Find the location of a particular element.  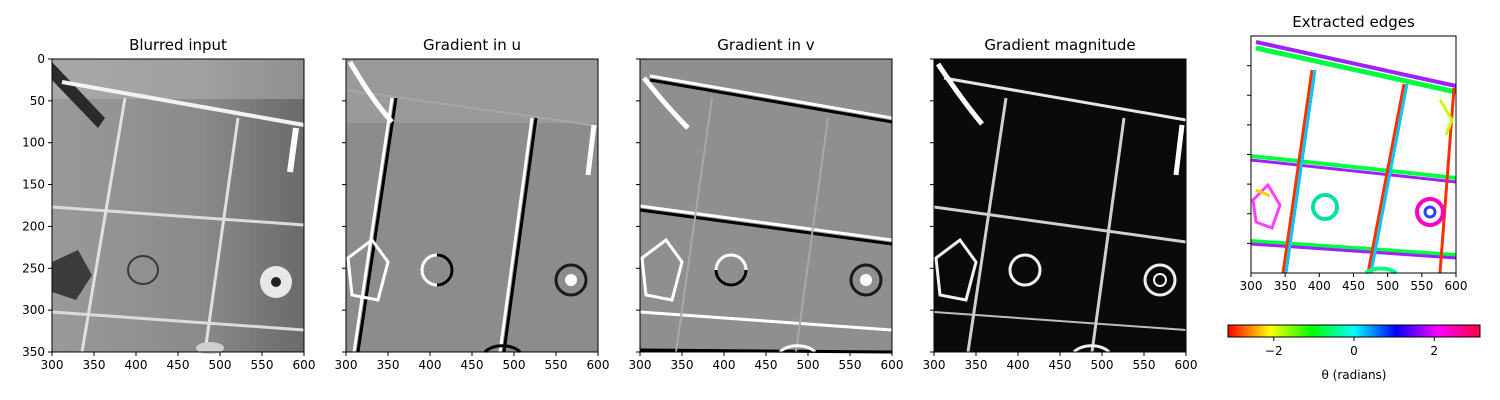

y-tick-label: 200 is located at coordinates (33, 226).